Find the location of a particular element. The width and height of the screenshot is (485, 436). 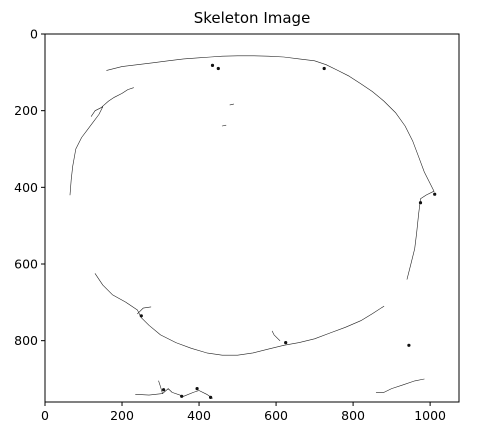

x-tick-label-5: 1000 is located at coordinates (430, 415).